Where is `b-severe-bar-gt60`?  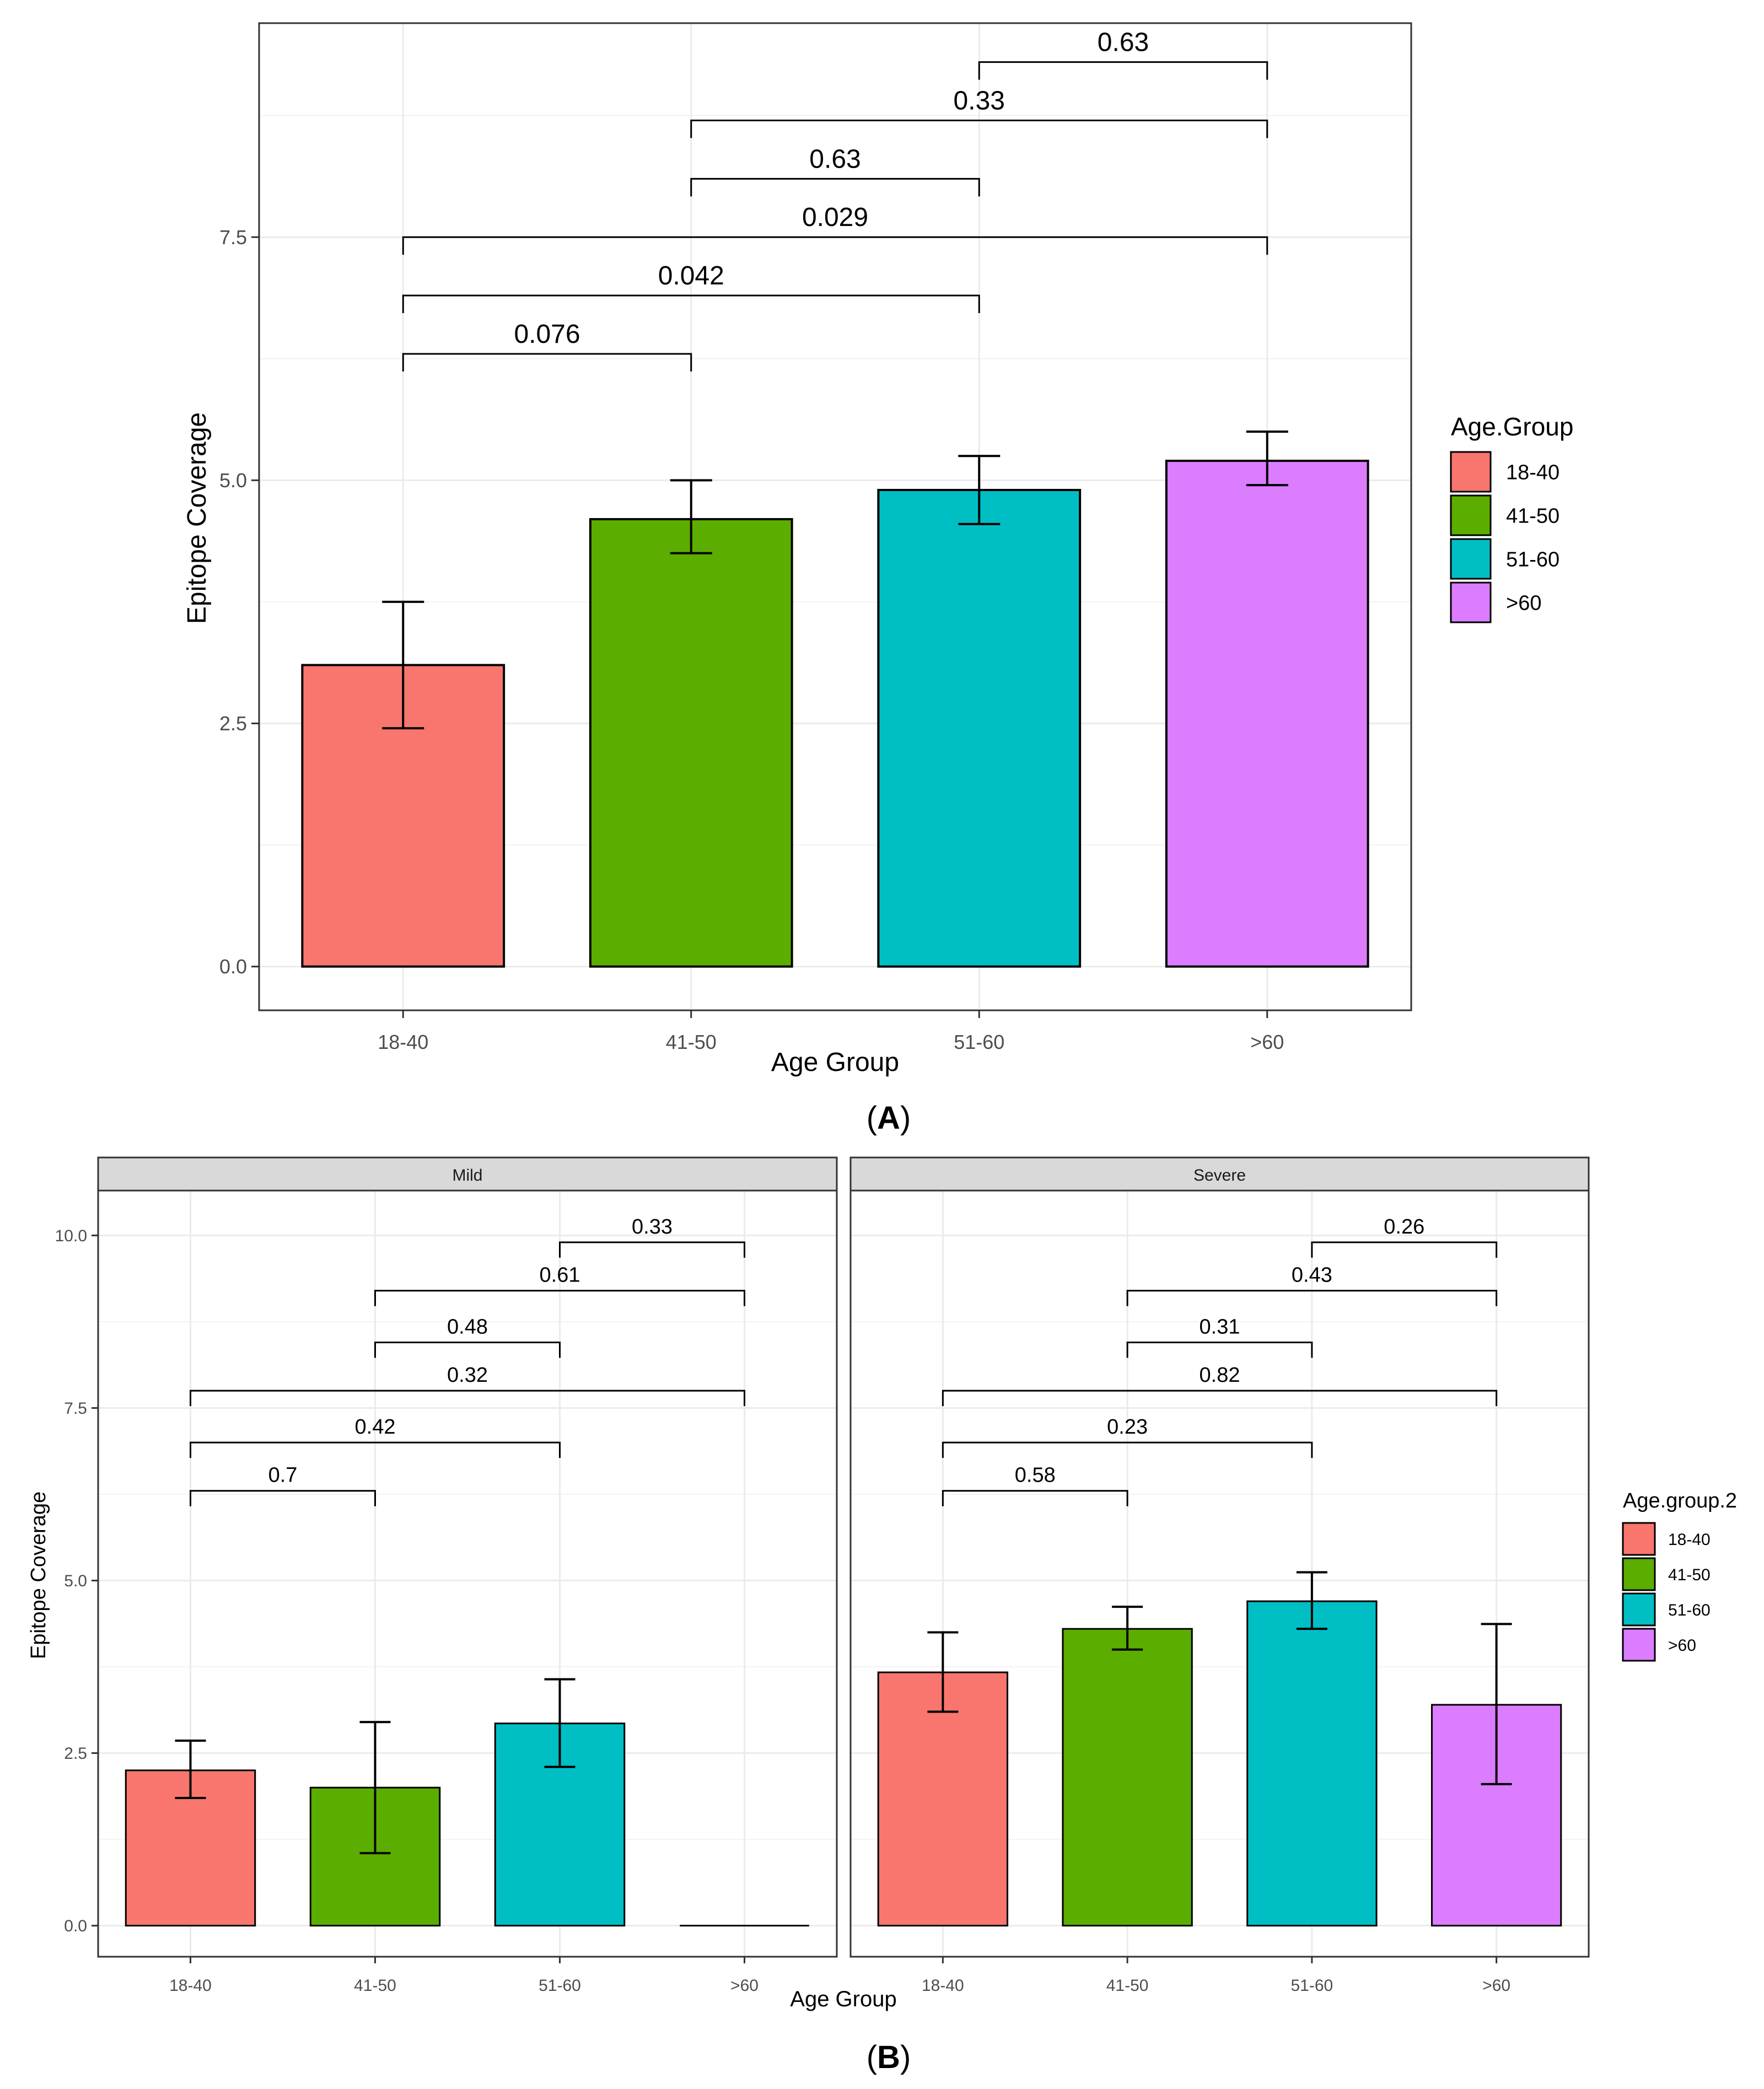 b-severe-bar-gt60 is located at coordinates (1496, 1816).